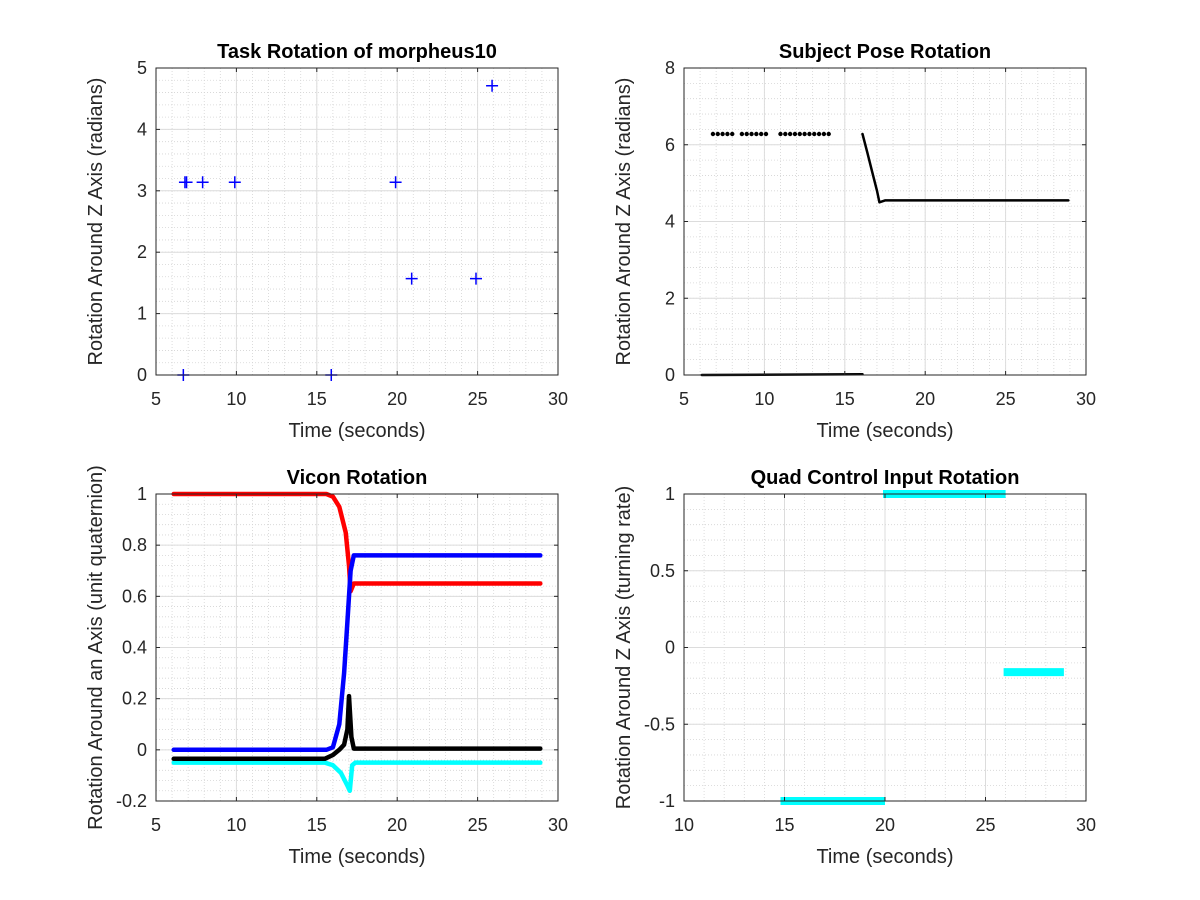  I want to click on y-axis-label: Rotation Around Z Axis (turning rate), so click(624, 648).